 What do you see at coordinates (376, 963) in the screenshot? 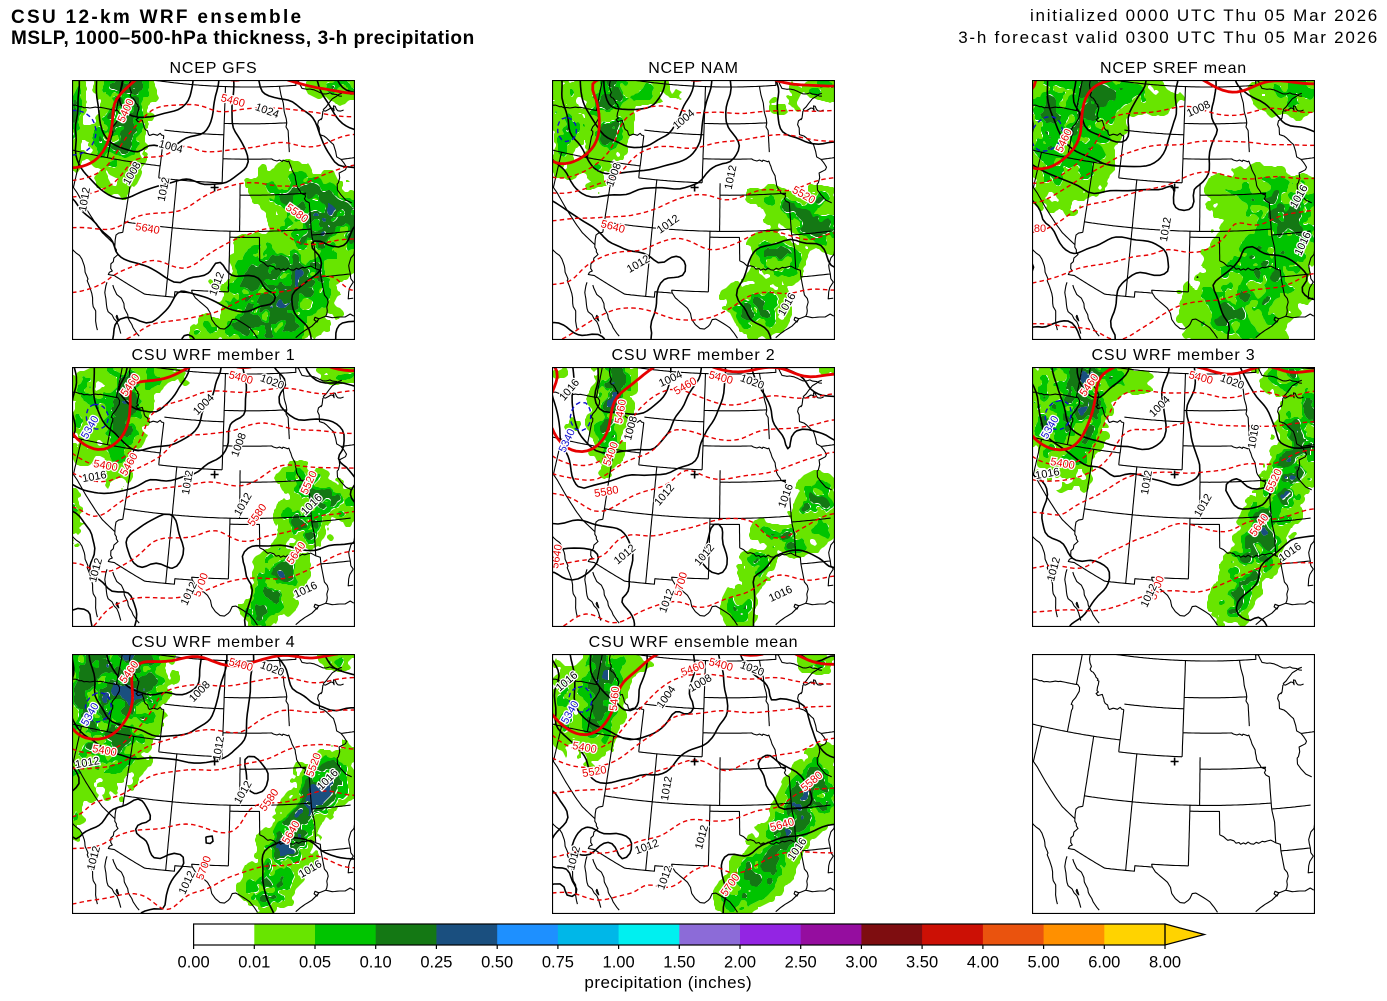
I see `svg-text: 0.10` at bounding box center [376, 963].